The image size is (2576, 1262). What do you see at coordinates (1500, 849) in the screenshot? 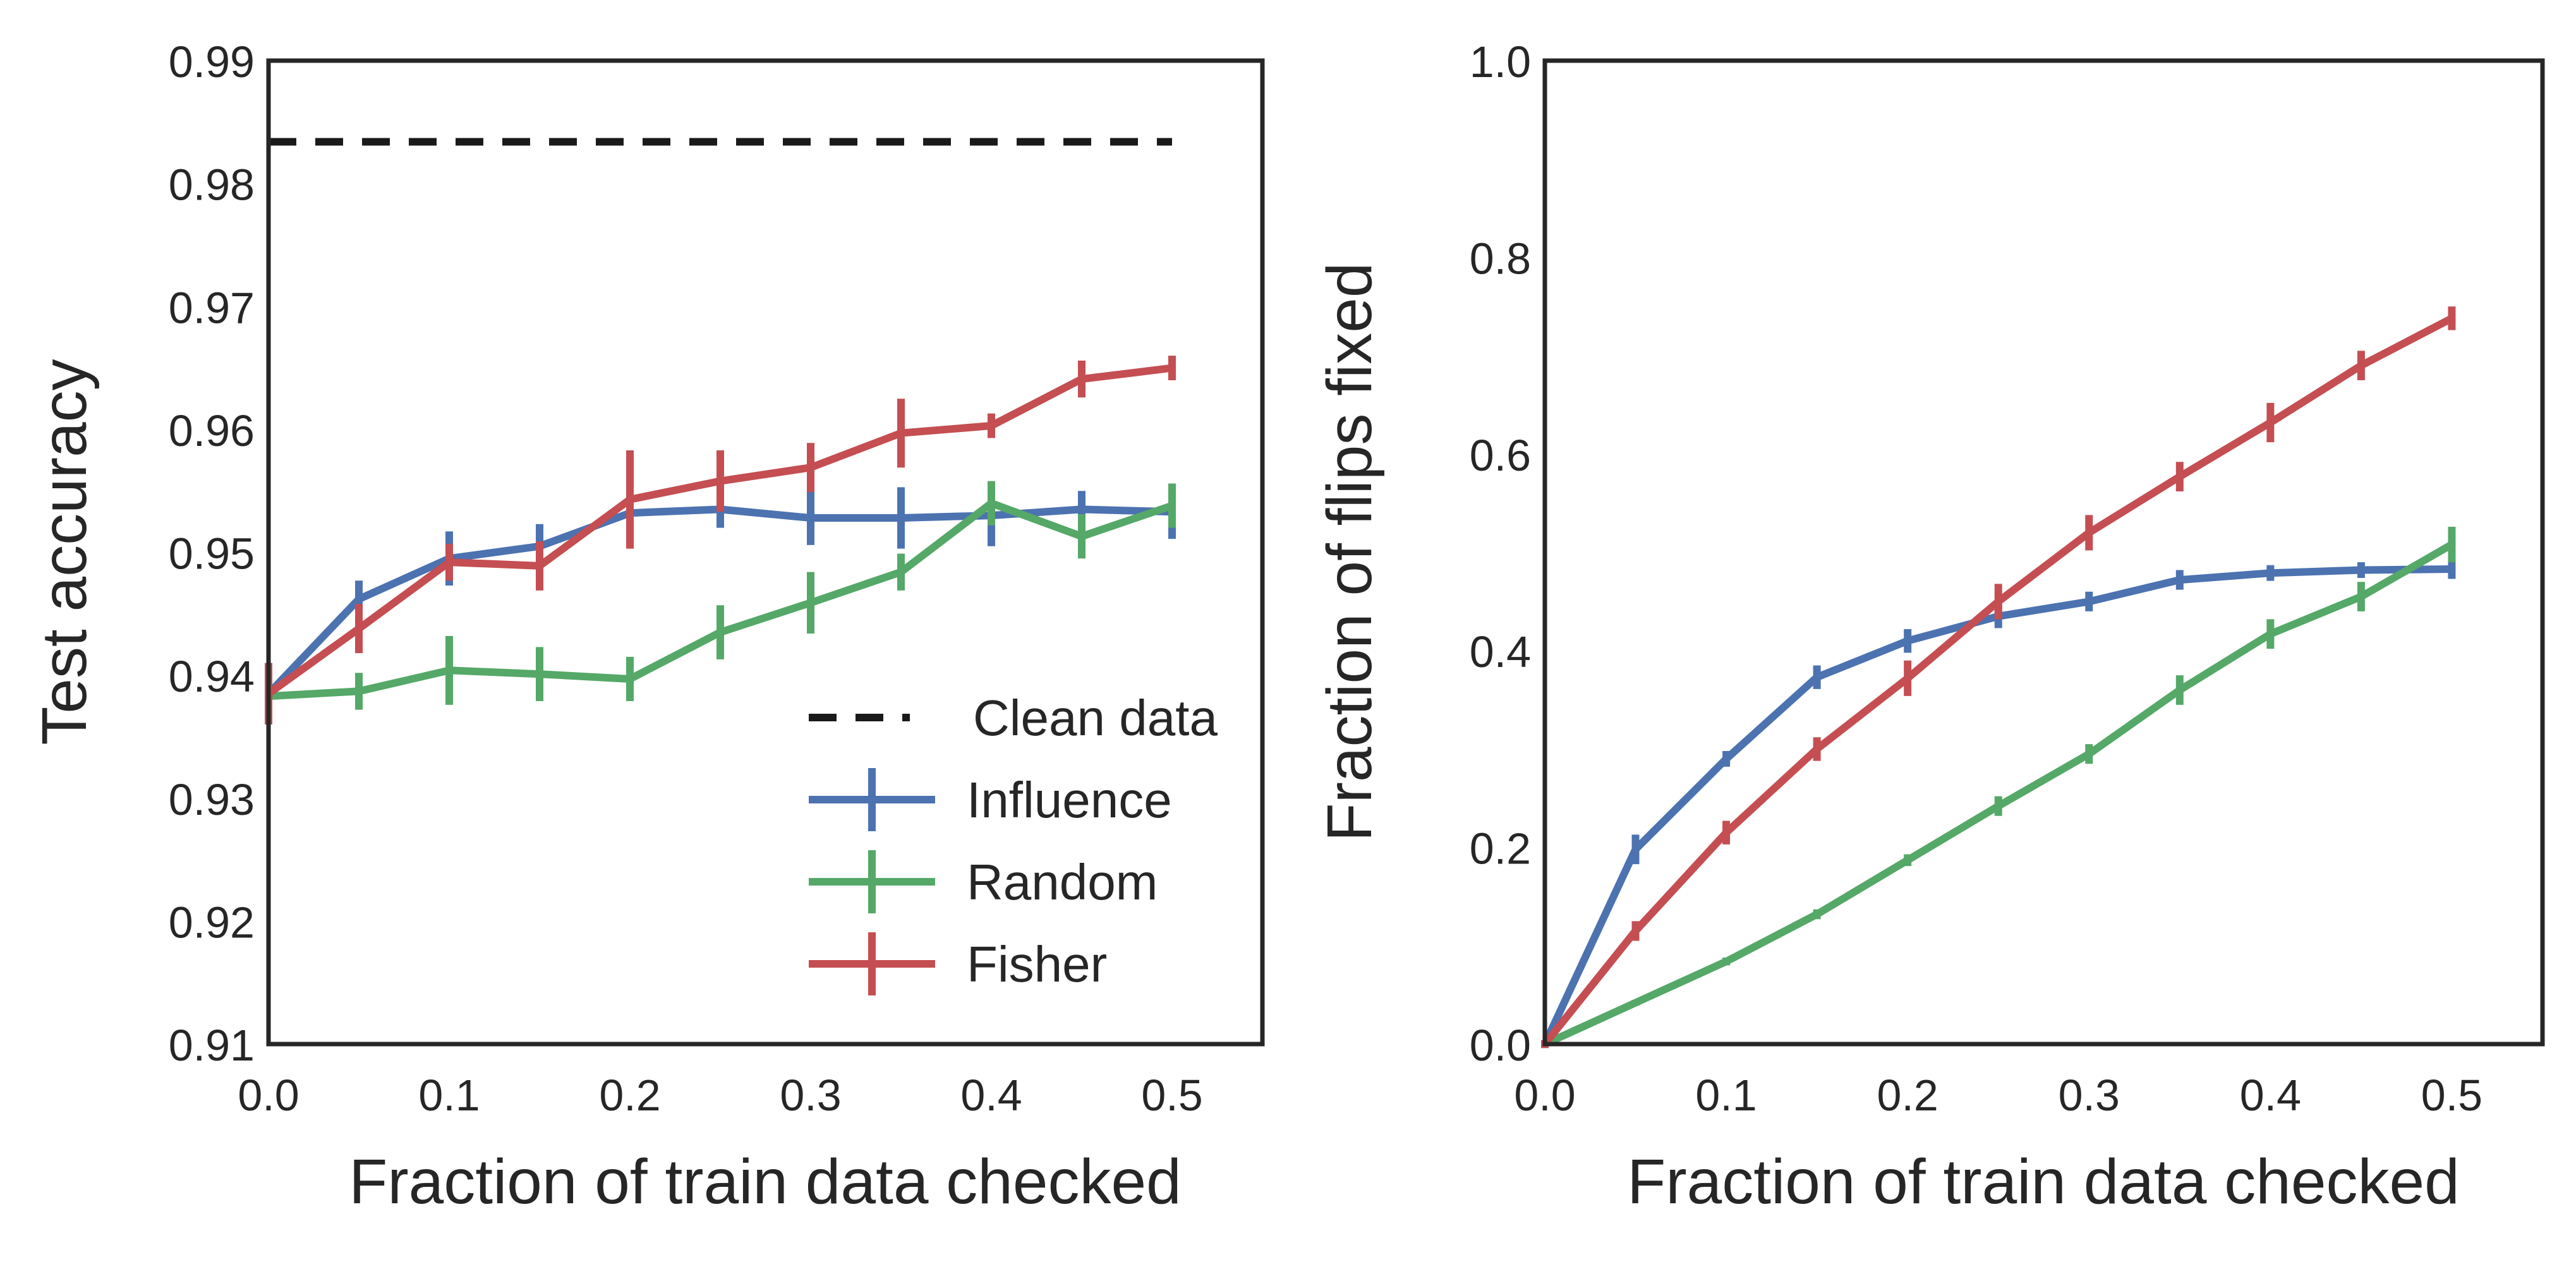
I see `right-y-tick-label: 0.2` at bounding box center [1500, 849].